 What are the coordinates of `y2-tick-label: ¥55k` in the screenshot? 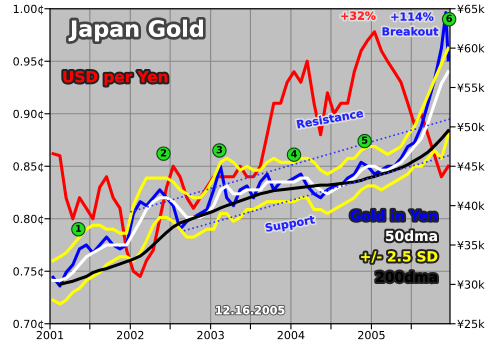 It's located at (471, 87).